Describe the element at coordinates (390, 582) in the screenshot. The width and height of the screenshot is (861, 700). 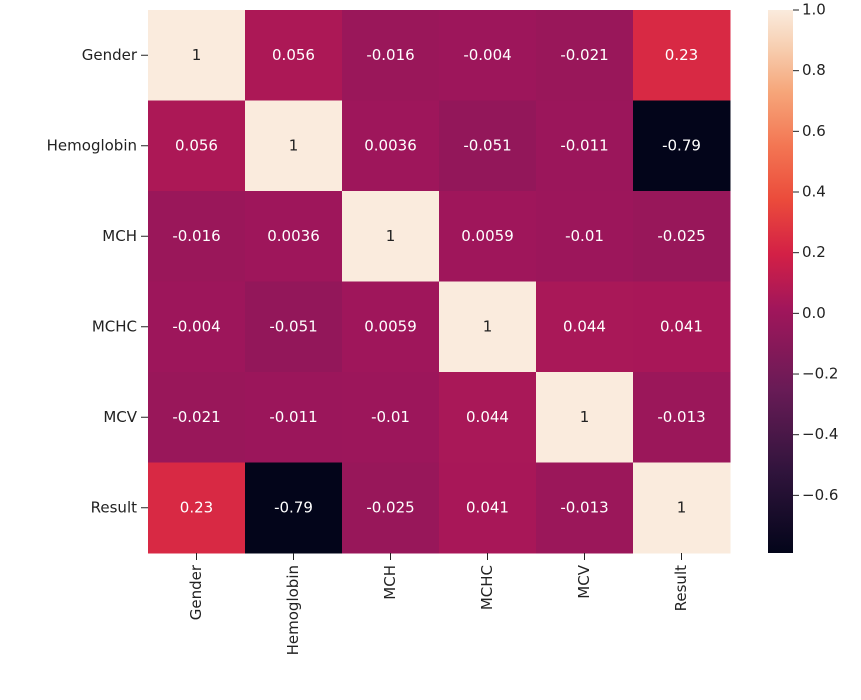
I see `x-tick-label: MCH` at that location.